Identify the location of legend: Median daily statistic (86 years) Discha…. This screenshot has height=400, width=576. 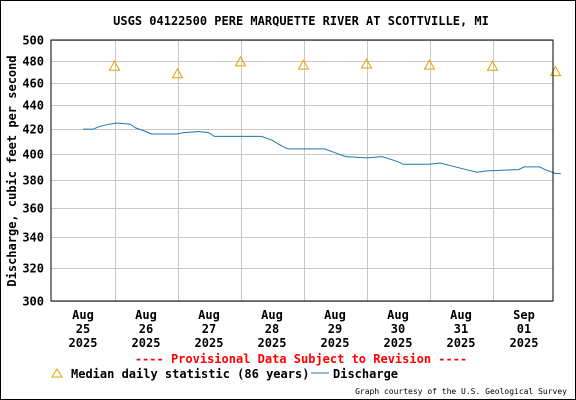
(224, 374).